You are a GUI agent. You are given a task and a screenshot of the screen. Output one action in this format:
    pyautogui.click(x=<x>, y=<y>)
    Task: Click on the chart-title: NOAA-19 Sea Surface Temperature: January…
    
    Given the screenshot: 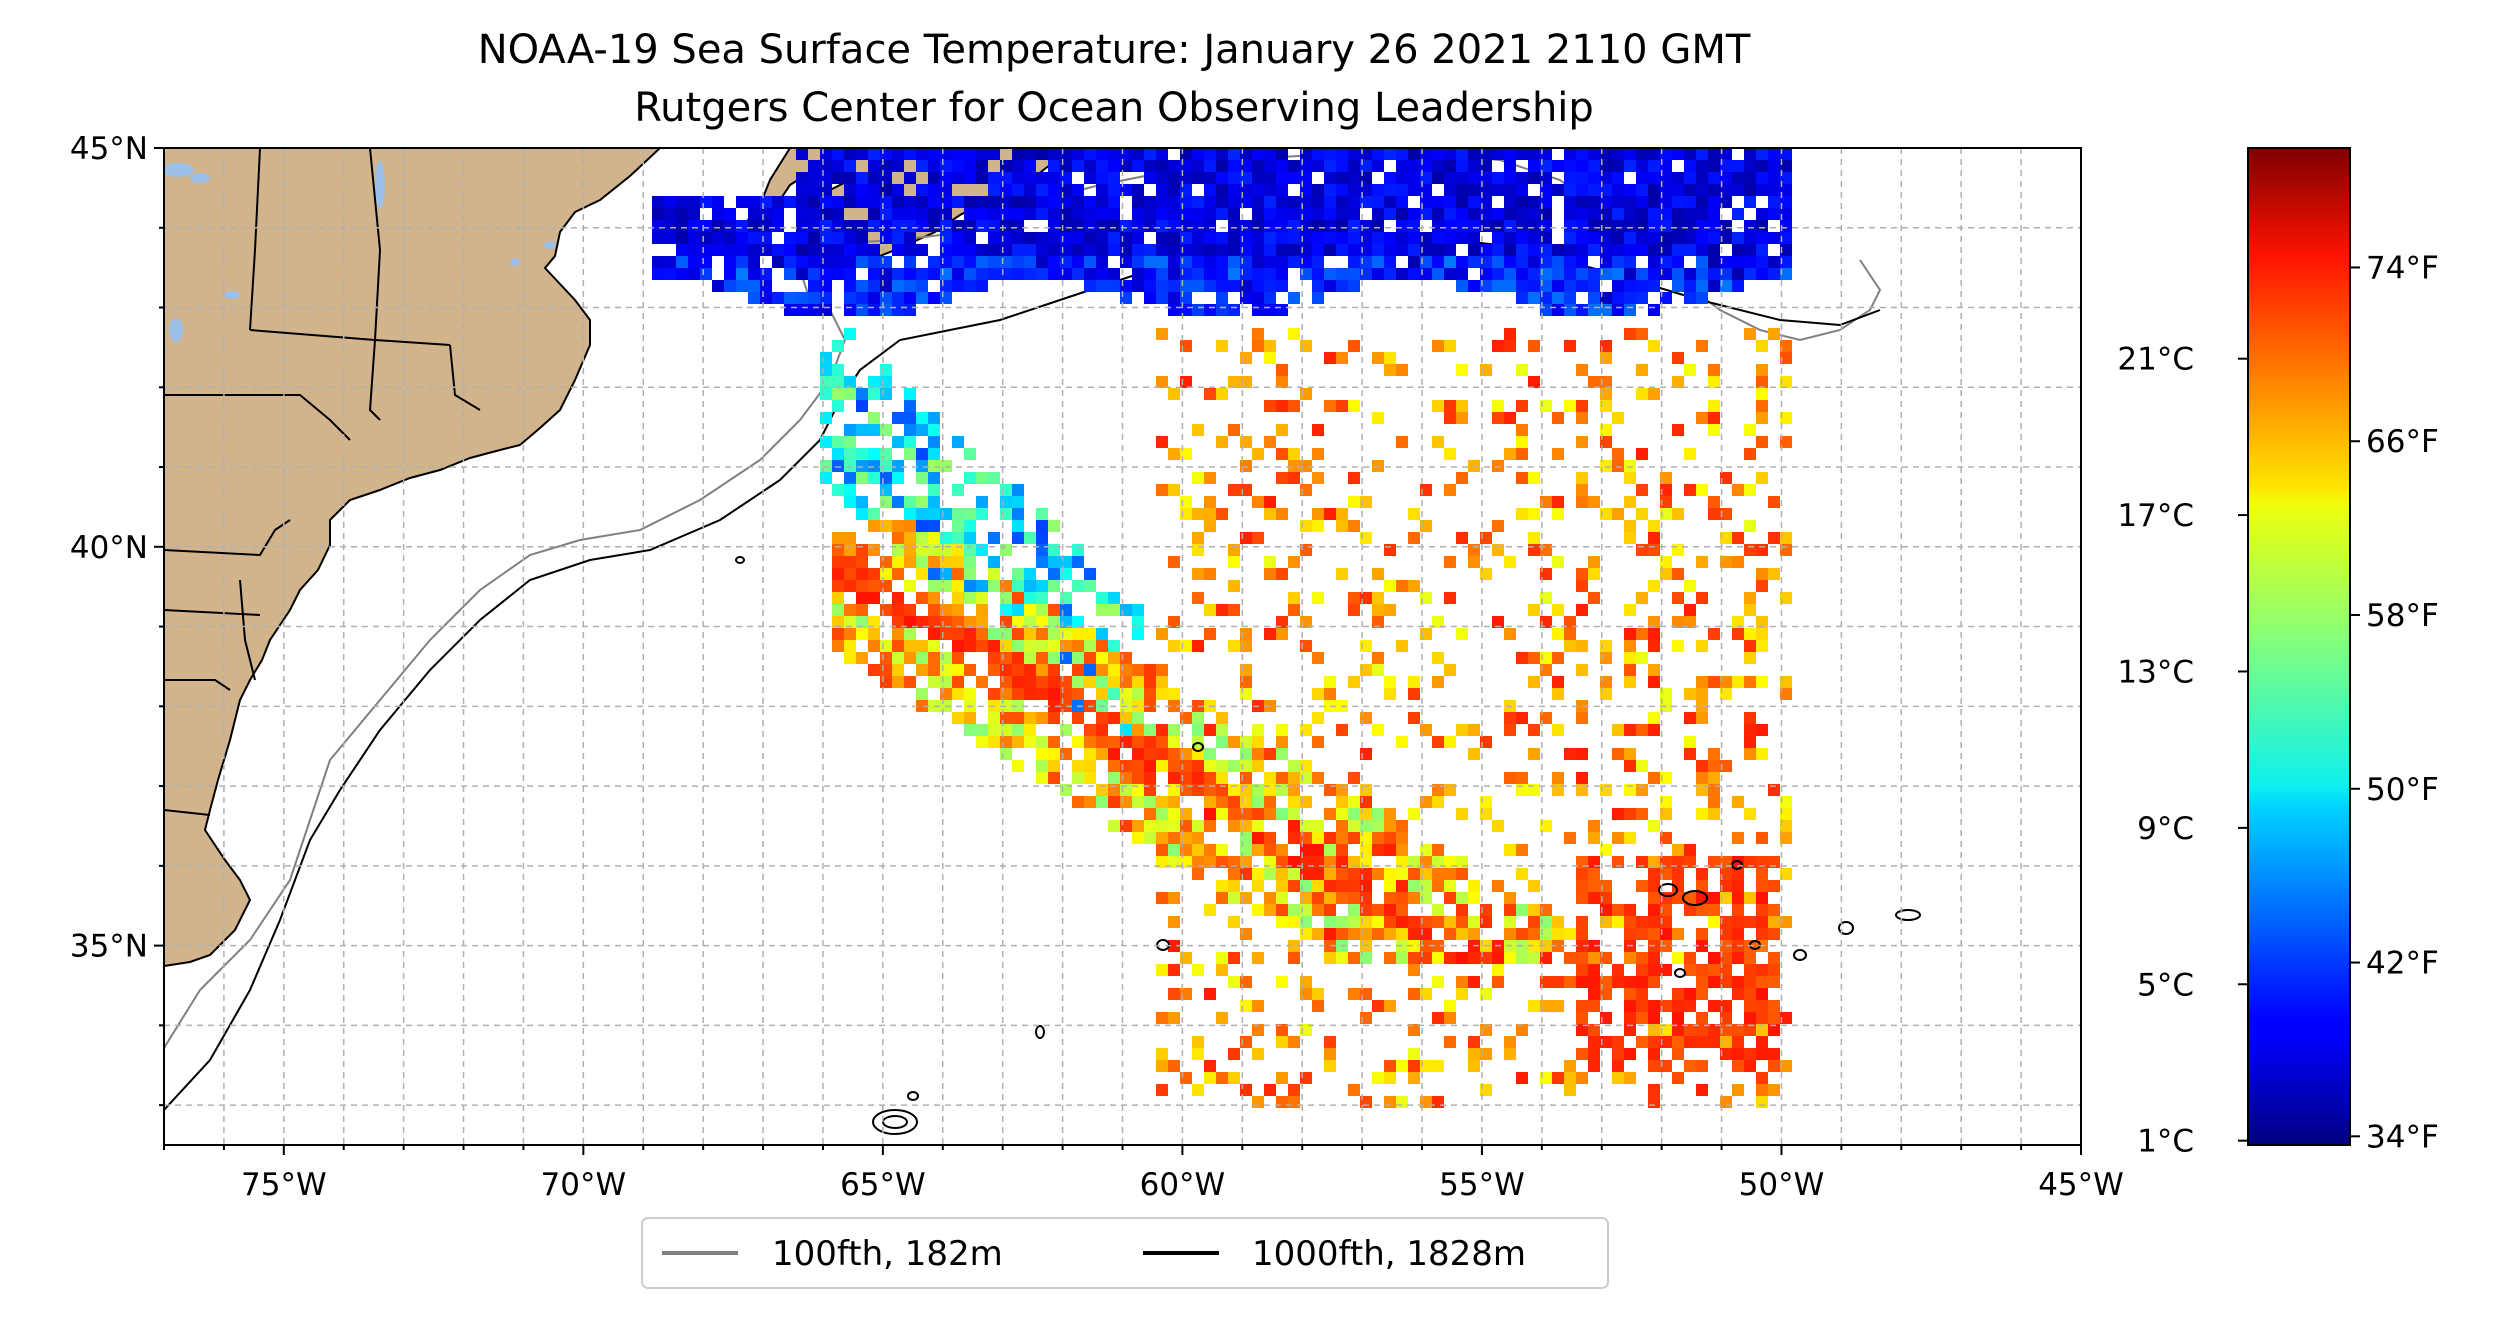 What is the action you would take?
    pyautogui.click(x=1114, y=50)
    